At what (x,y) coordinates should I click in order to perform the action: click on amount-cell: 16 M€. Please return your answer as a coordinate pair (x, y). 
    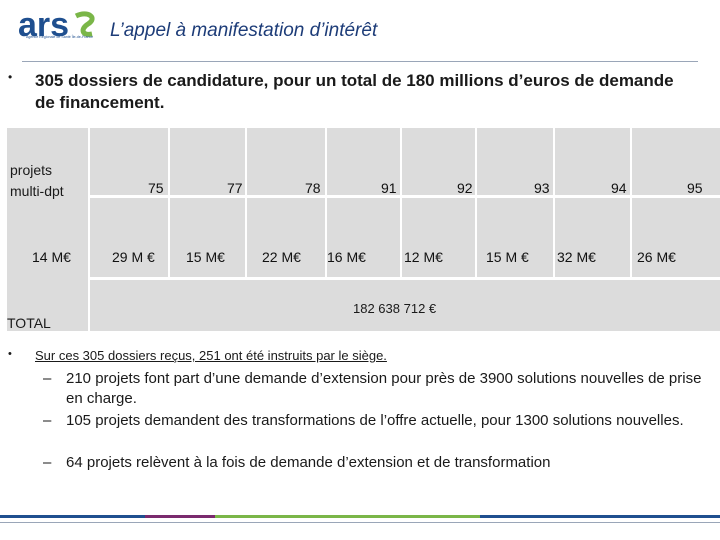
    Looking at the image, I should click on (346, 257).